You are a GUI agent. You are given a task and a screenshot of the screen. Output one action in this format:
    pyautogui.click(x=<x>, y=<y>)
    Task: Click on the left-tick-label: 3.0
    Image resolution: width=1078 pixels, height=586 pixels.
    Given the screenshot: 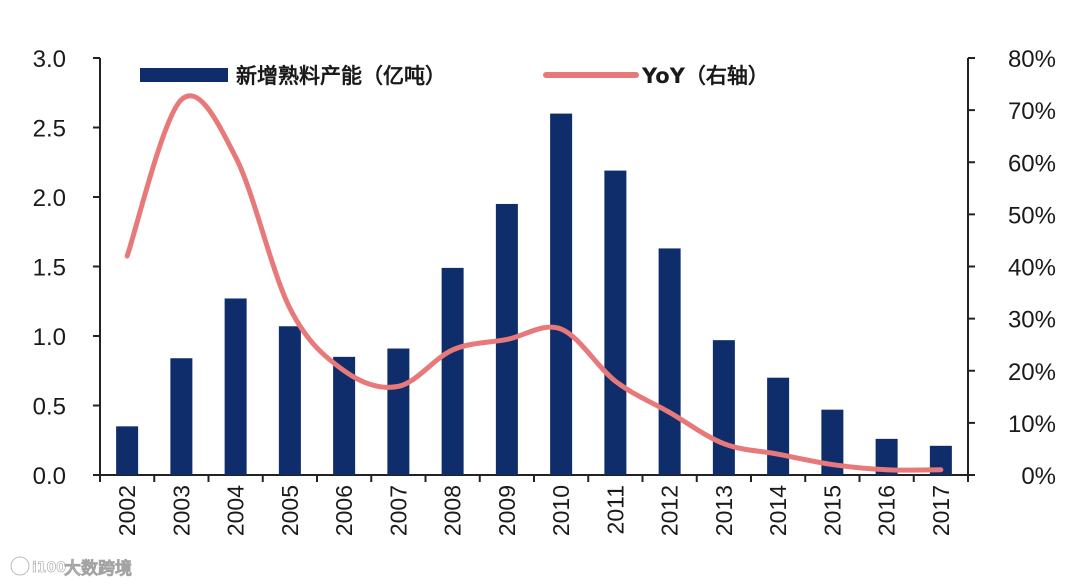 What is the action you would take?
    pyautogui.click(x=49, y=59)
    